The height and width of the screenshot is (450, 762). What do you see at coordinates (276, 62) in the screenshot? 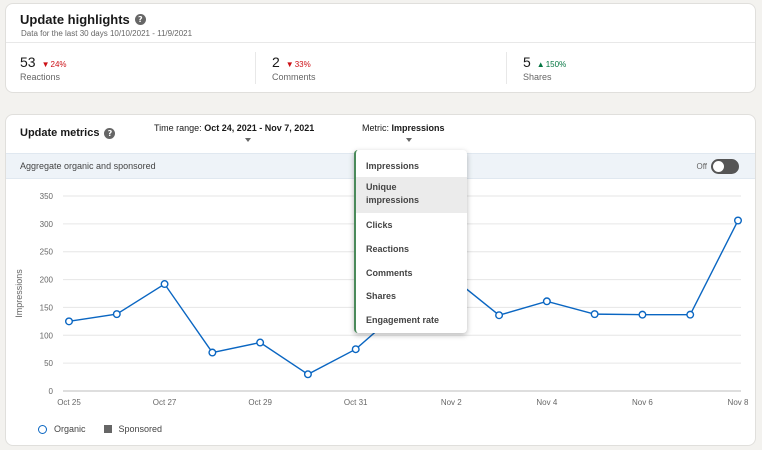
I see `stat-value: 2` at bounding box center [276, 62].